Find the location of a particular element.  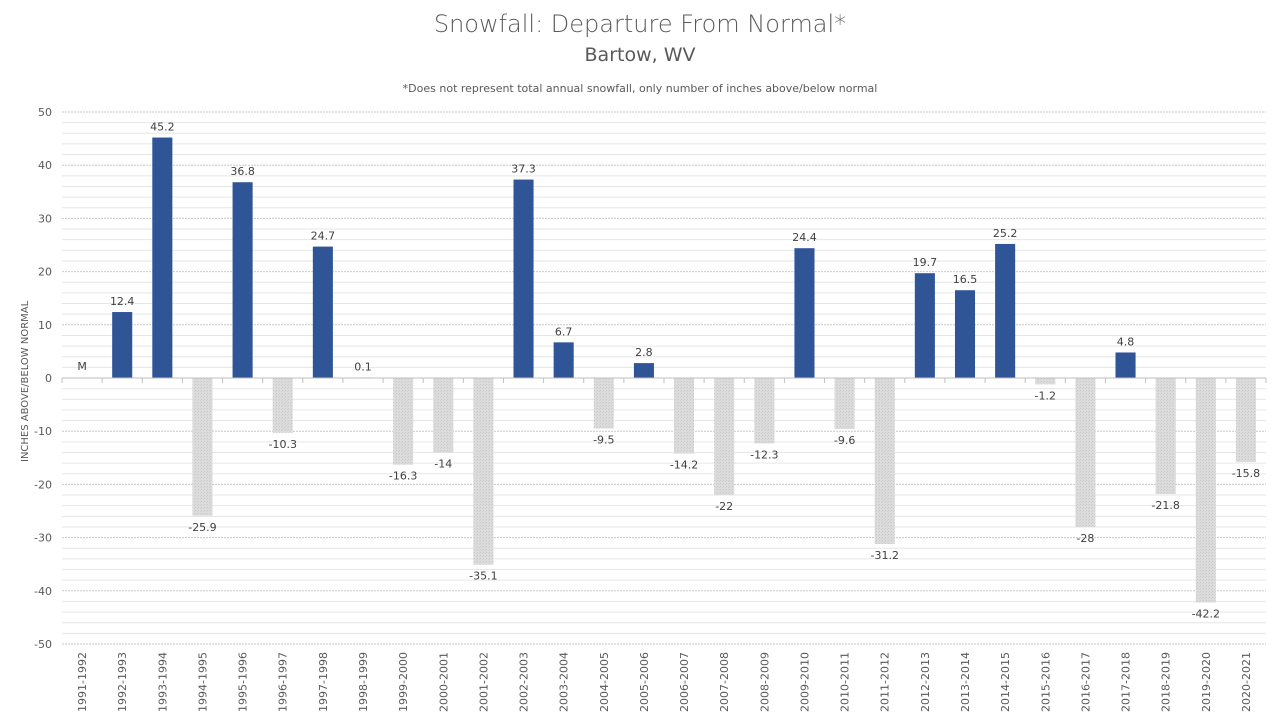

chart-subtitle: Bartow, WV is located at coordinates (640, 55).